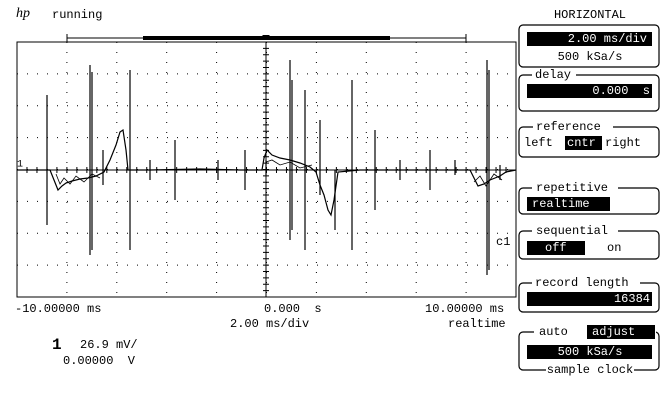  Describe the element at coordinates (568, 127) in the screenshot. I see `reference-label: reference` at that location.